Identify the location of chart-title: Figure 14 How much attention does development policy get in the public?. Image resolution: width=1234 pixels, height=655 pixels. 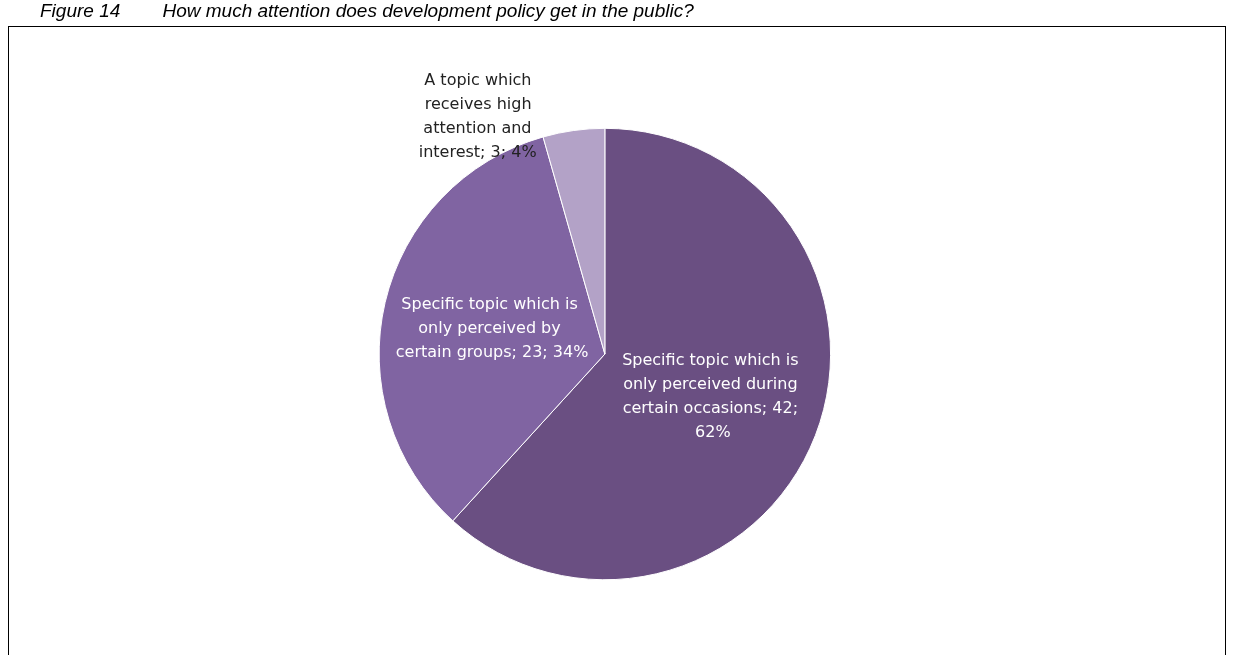
(367, 11).